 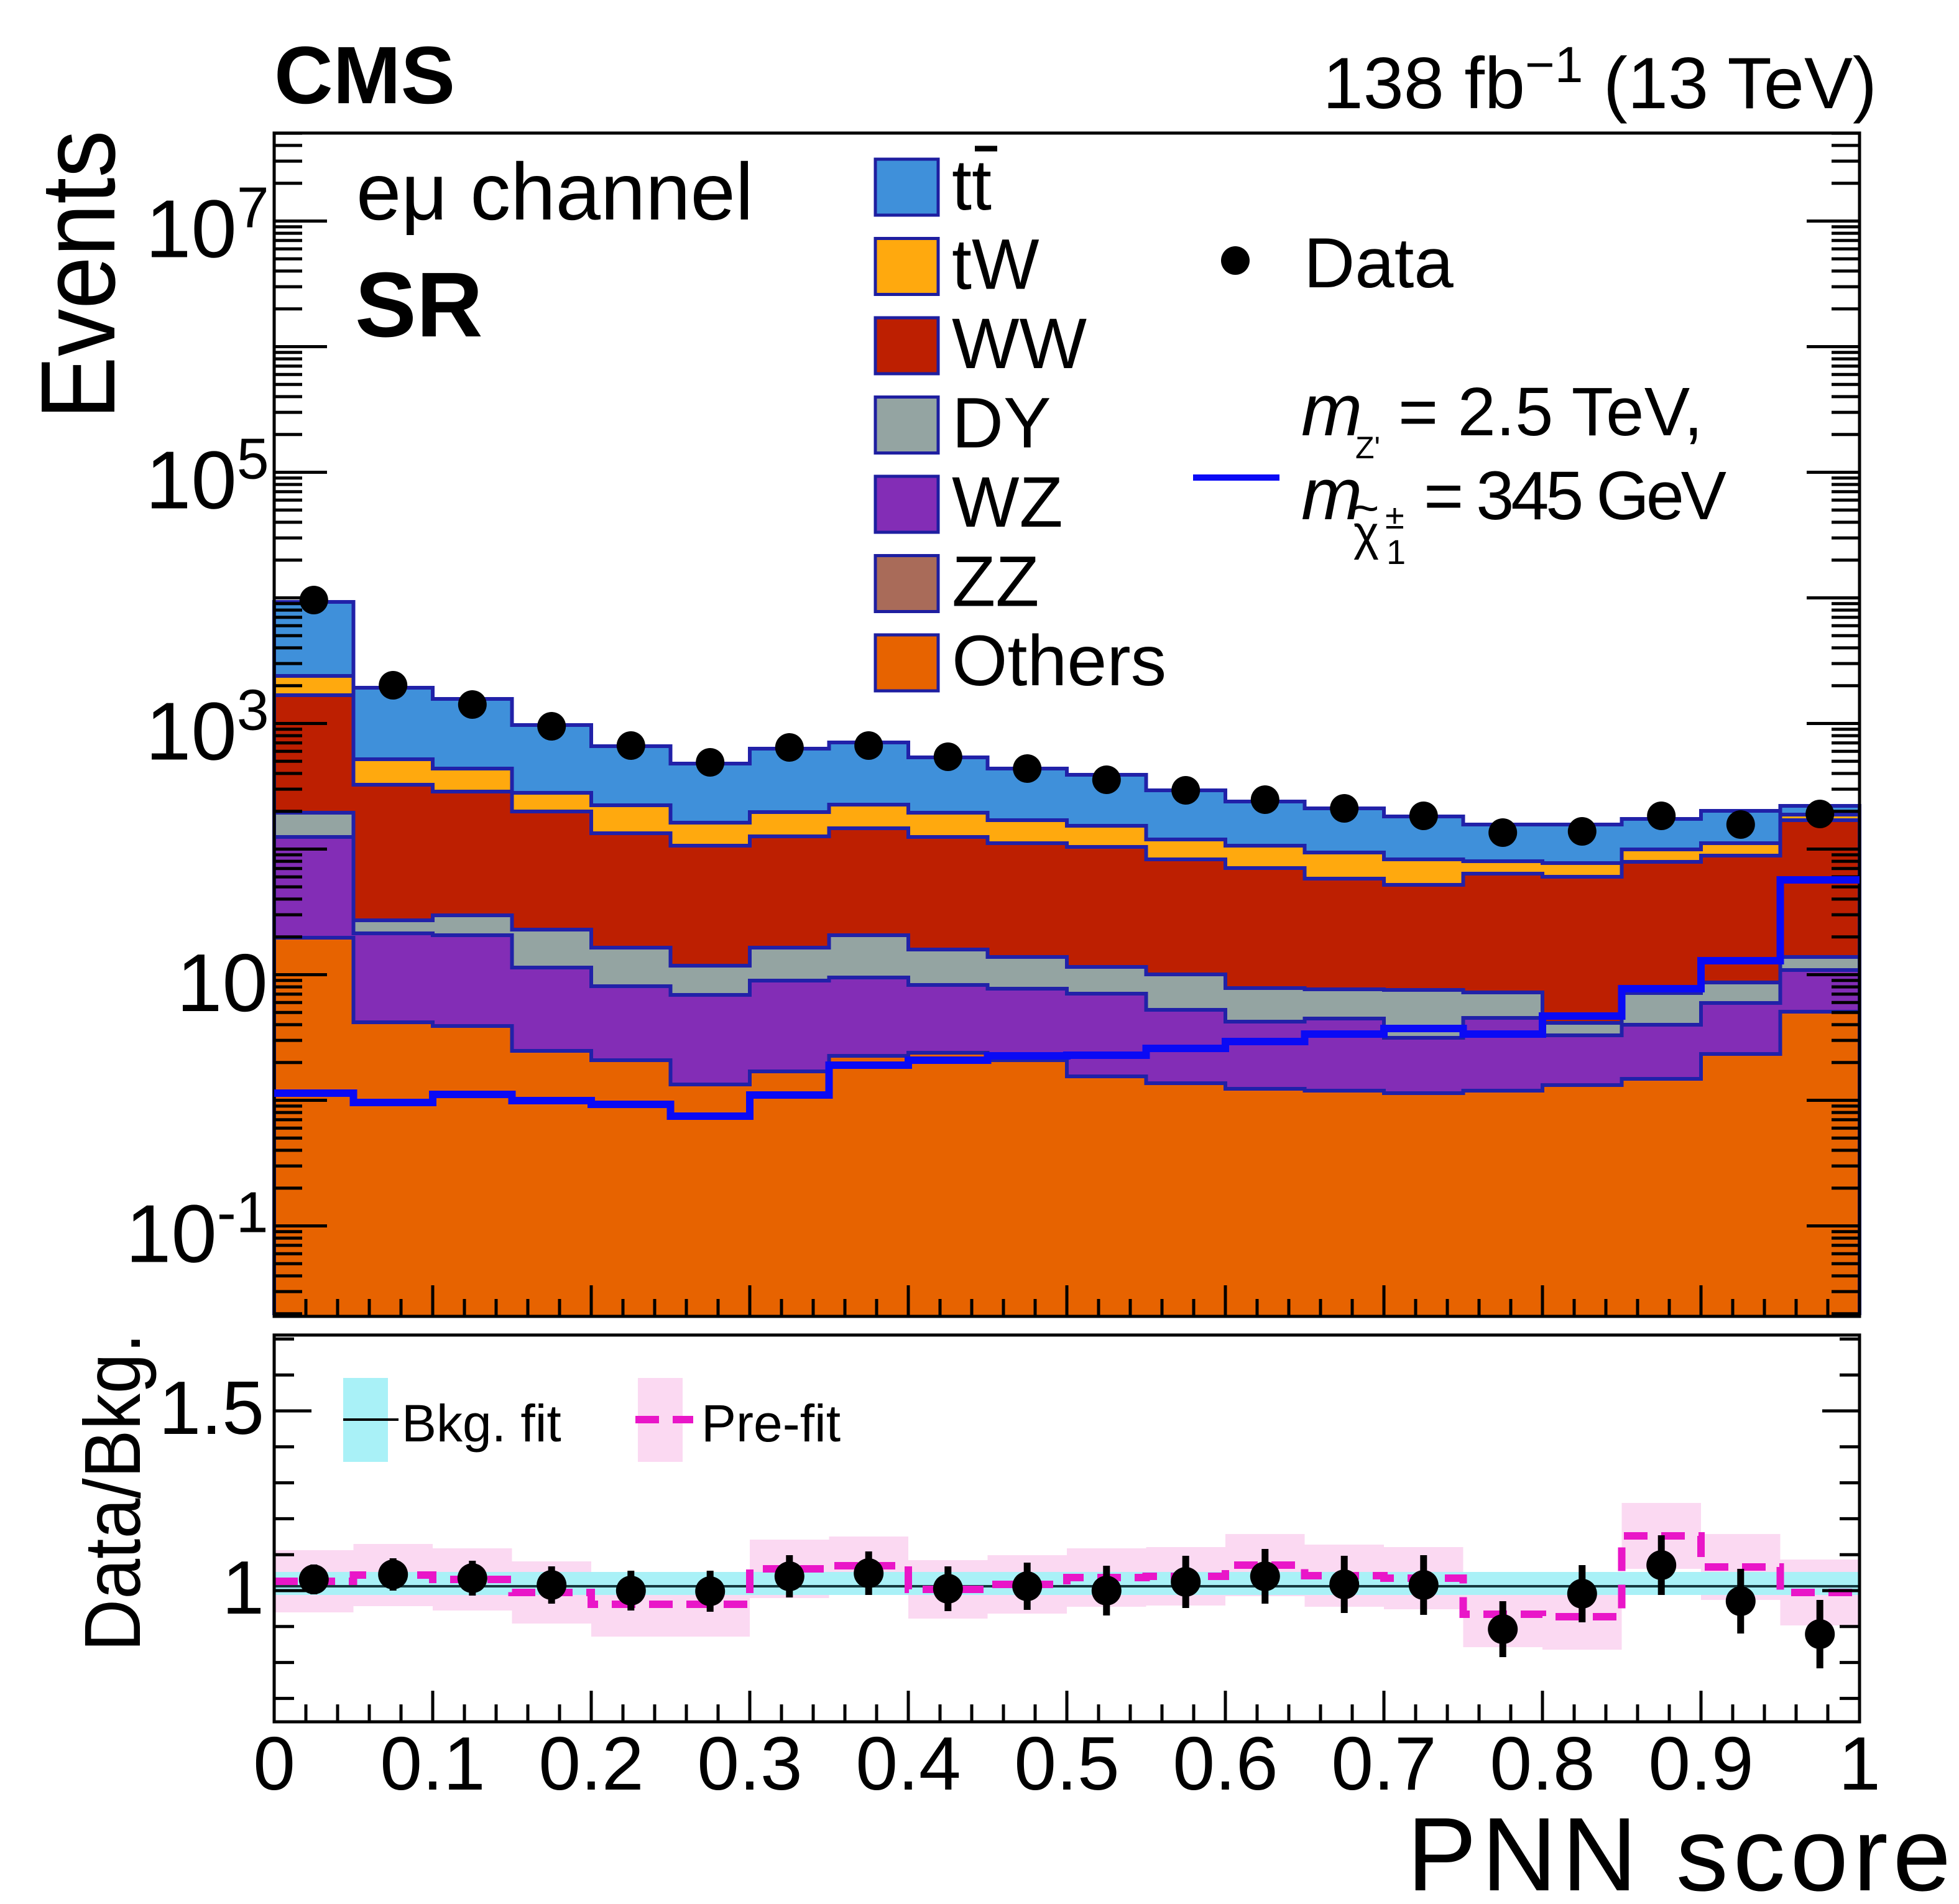 I want to click on svg-text: Data/Bkg., so click(x=112, y=1492).